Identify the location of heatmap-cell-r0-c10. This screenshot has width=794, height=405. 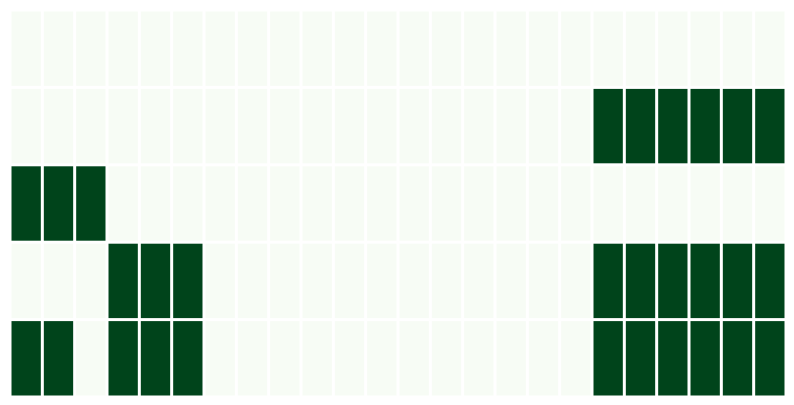
(349, 48).